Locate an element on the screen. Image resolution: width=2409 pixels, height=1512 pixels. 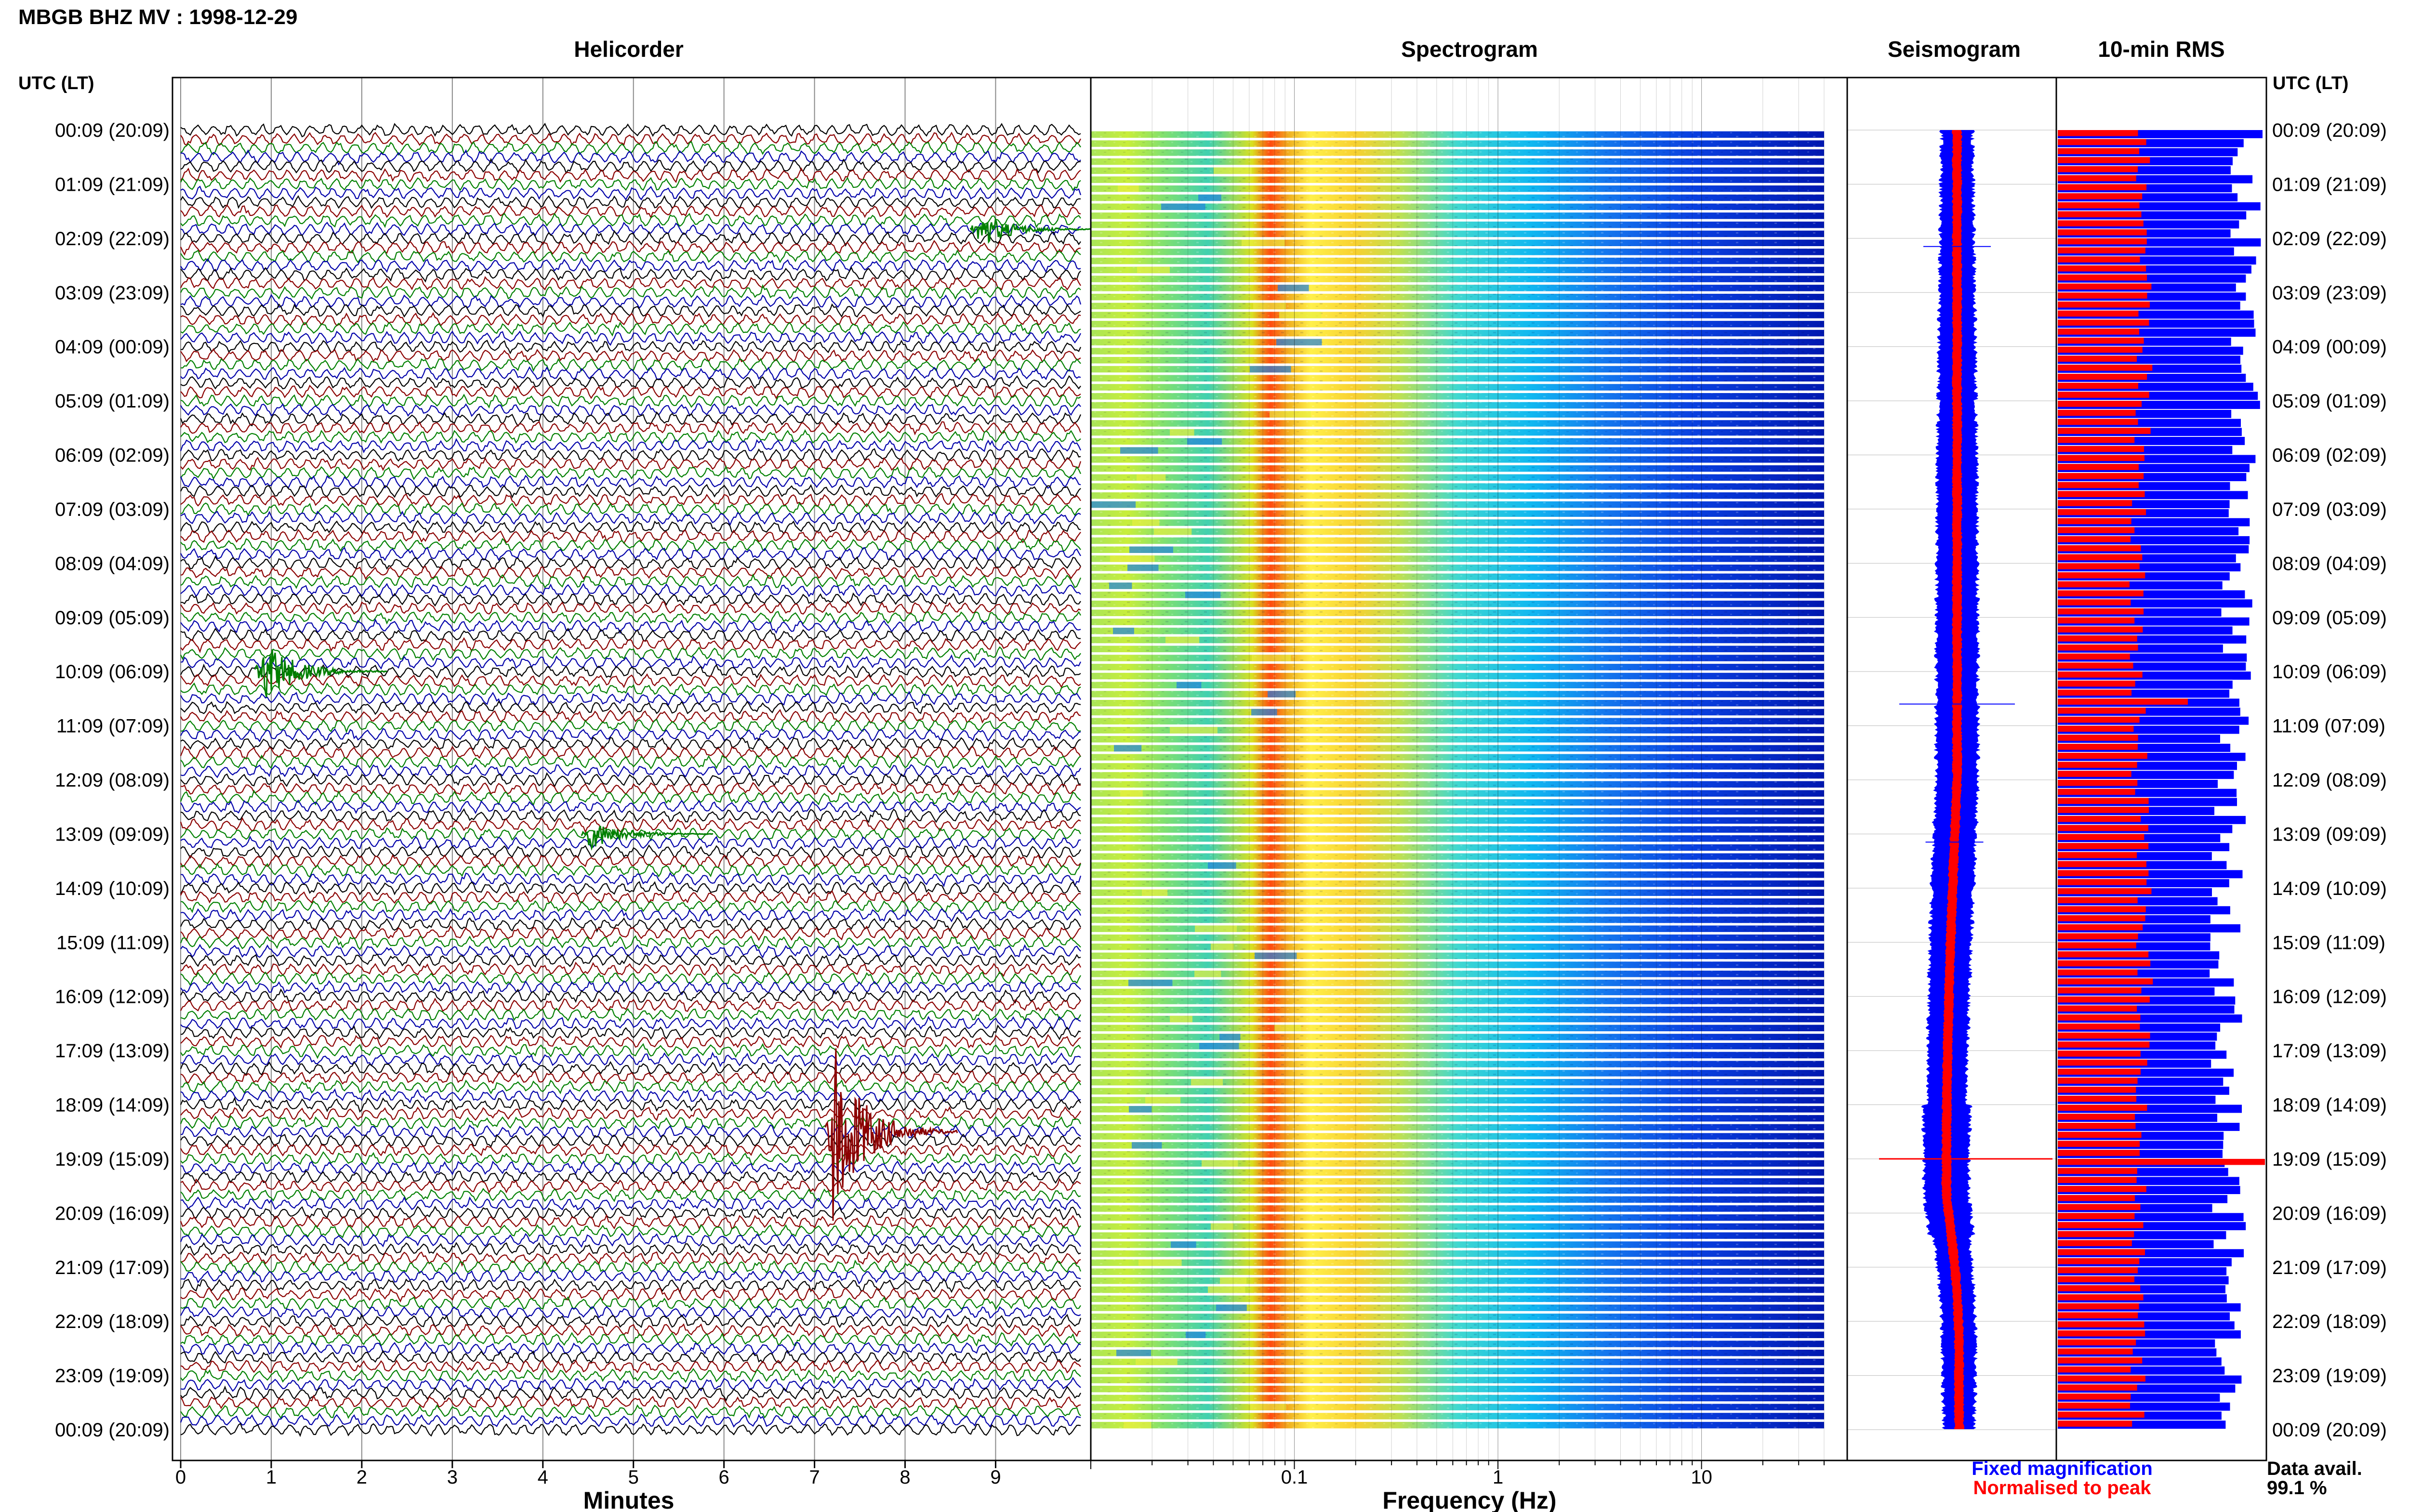
right-time-tick-label: 02:09 (22:09) is located at coordinates (2329, 239).